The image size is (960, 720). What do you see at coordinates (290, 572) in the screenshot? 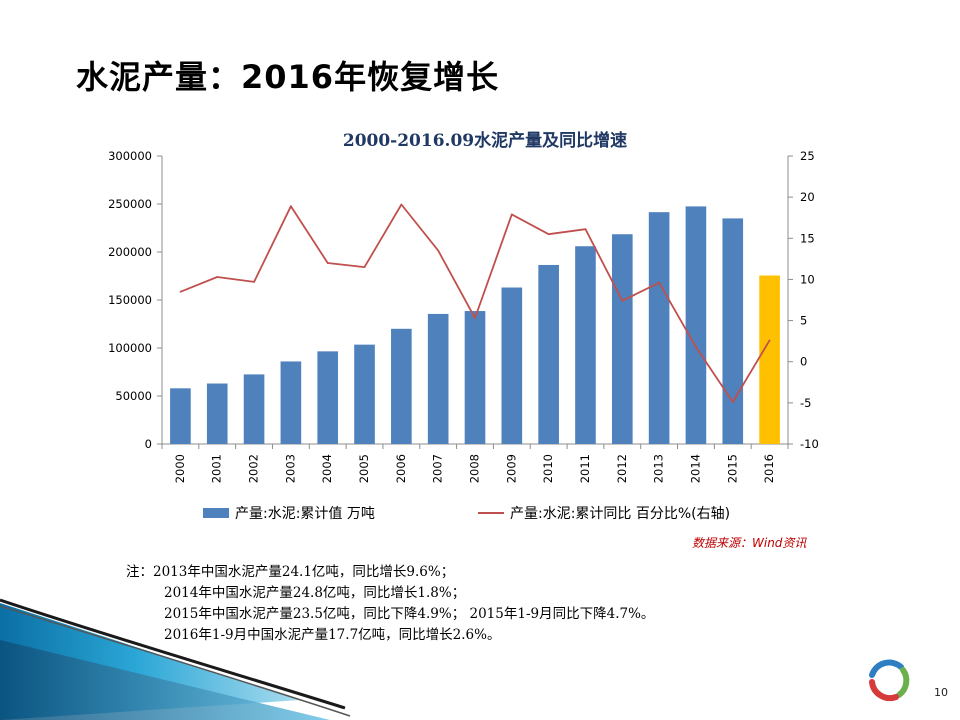
I see `note-line-1: 注：2013年中国水泥产量24.1亿吨，同比增长9.6%；` at bounding box center [290, 572].